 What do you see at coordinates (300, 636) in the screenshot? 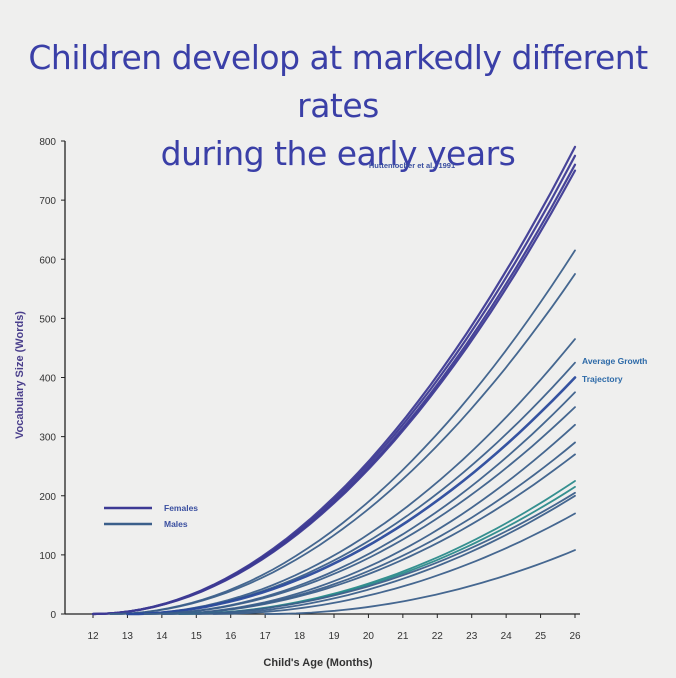
I see `x-tick-label: 18` at bounding box center [300, 636].